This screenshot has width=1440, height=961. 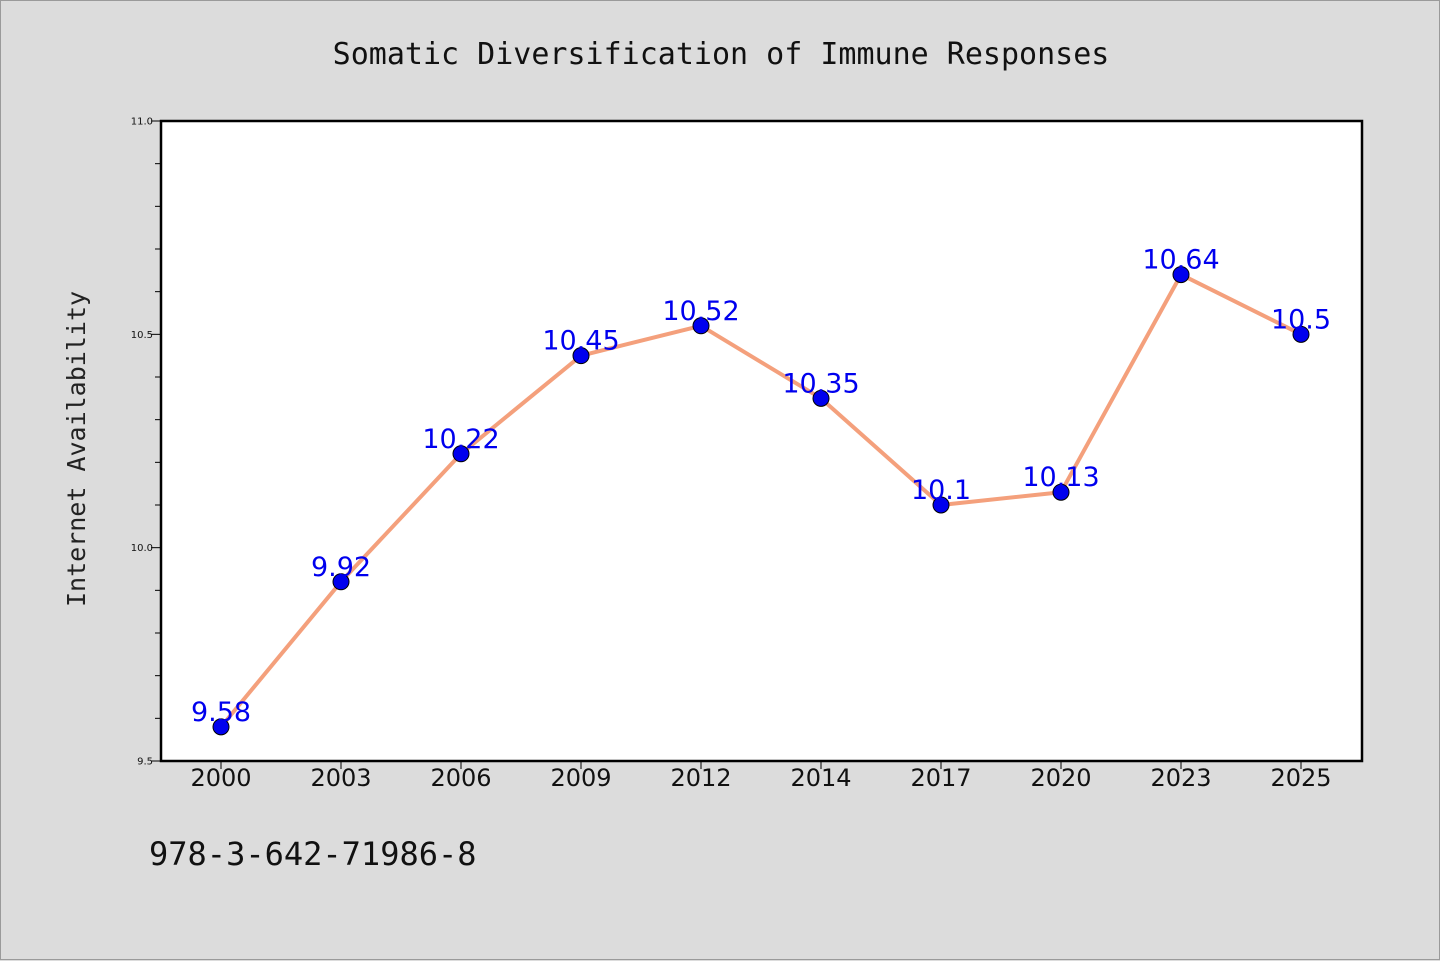 What do you see at coordinates (142, 122) in the screenshot?
I see `y-tick-label: 11.0` at bounding box center [142, 122].